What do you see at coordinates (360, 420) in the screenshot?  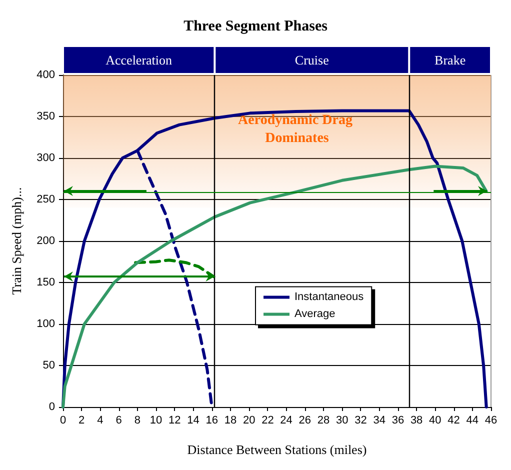 I see `x-tick-label: 32` at bounding box center [360, 420].